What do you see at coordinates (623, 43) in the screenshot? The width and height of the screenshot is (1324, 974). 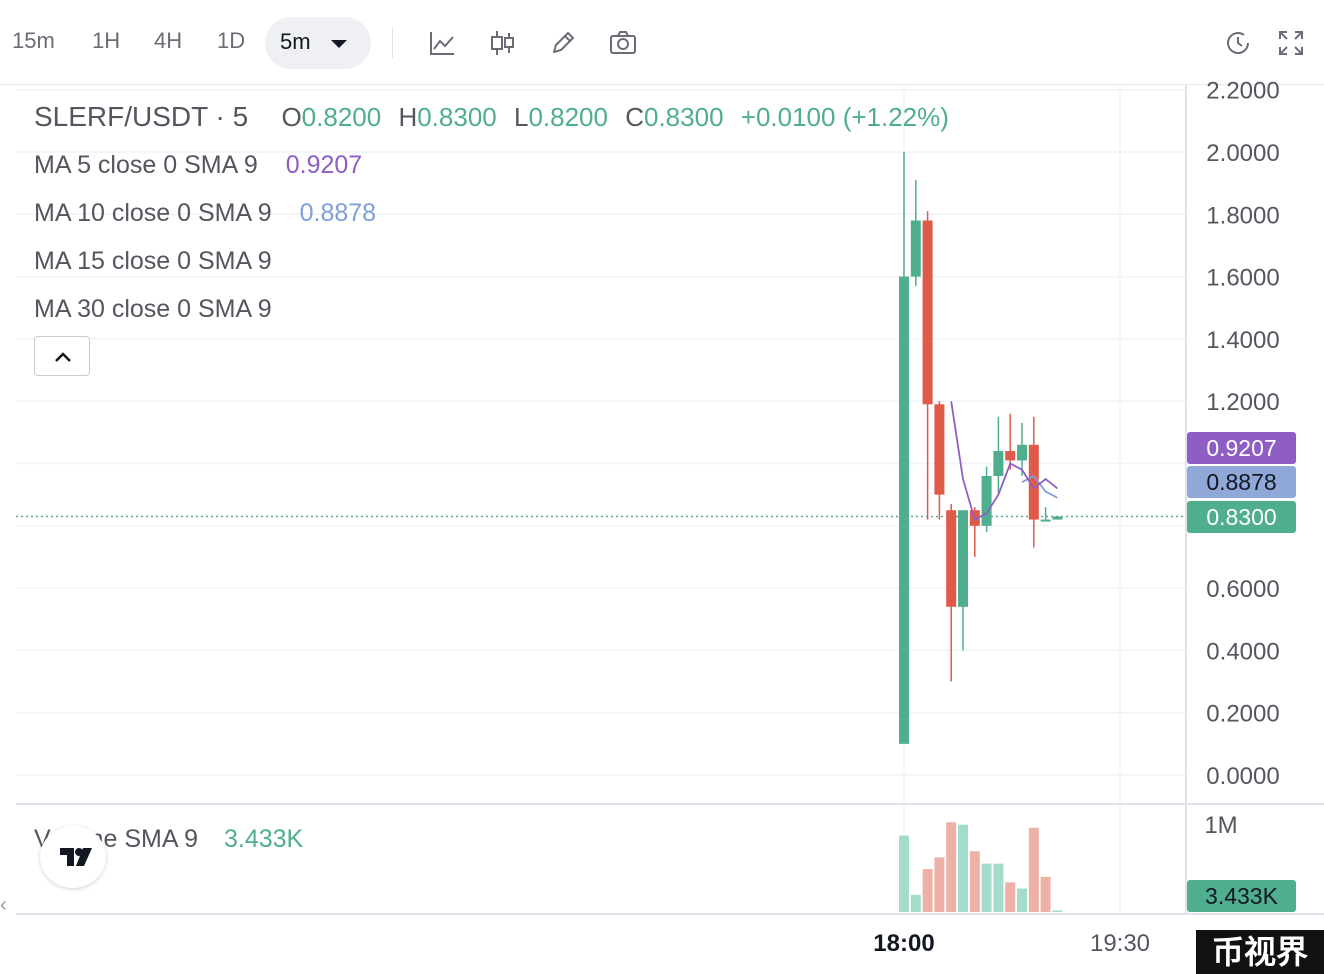 I see `camera-icon` at bounding box center [623, 43].